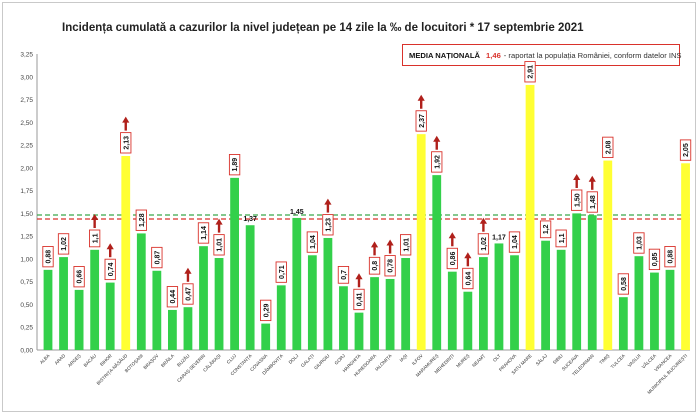 This screenshot has width=700, height=416. I want to click on category-label: TIMIȘ, so click(604, 359).